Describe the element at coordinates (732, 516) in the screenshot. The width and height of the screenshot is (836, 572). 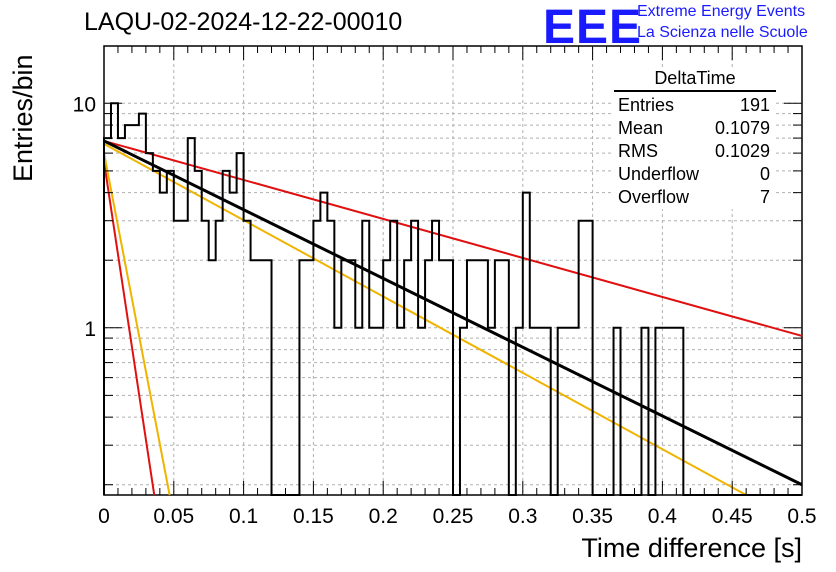
I see `x-tick-label: 0.45` at that location.